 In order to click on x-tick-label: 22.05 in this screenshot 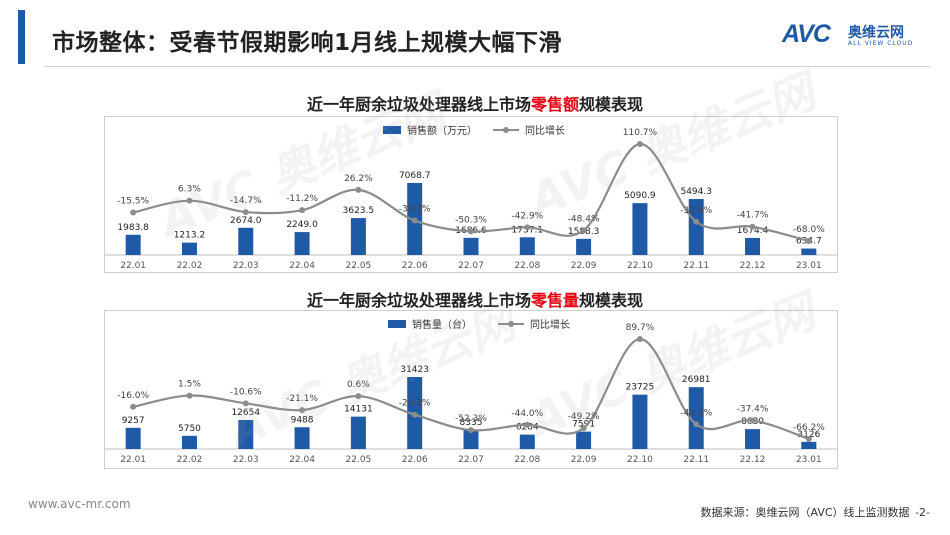, I will do `click(359, 266)`.